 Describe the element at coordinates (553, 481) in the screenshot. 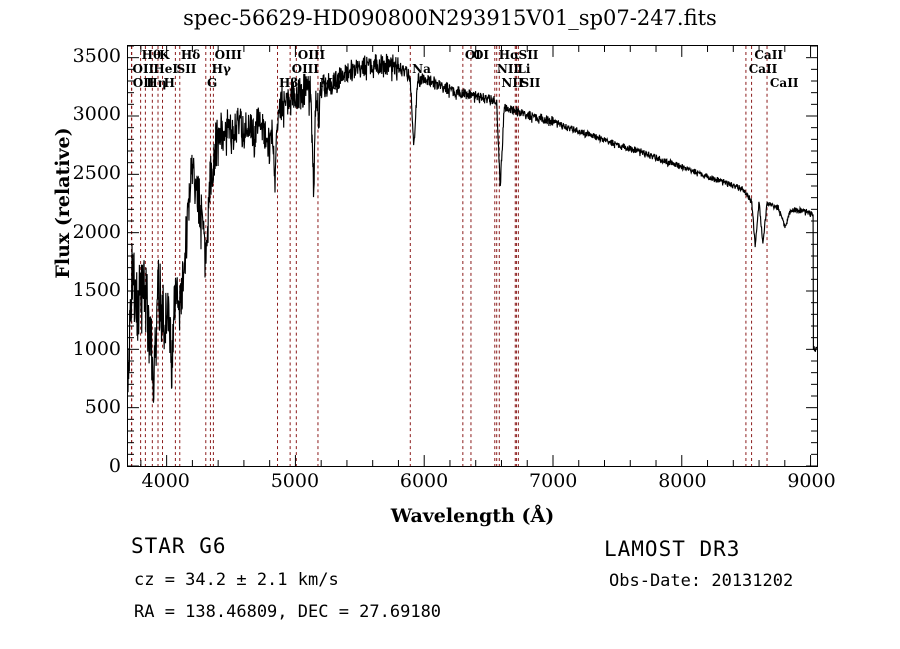

I see `x-tick-label: 7000` at that location.